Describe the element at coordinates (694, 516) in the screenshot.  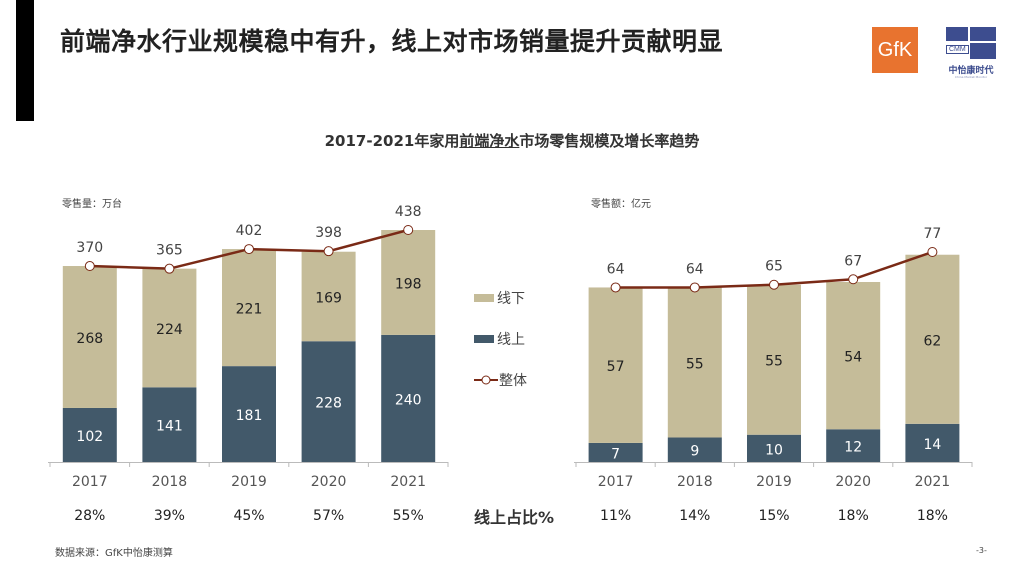
I see `online-share-value: 14%` at that location.